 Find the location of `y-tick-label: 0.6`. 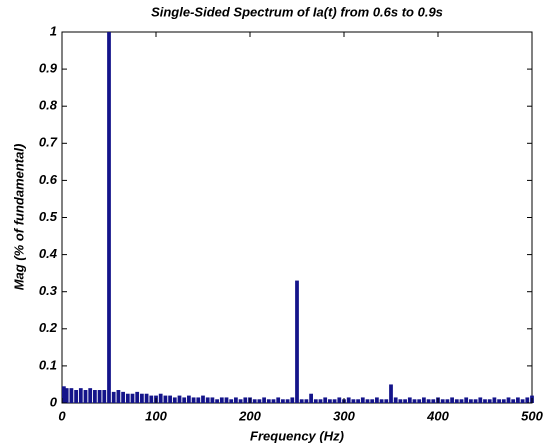

y-tick-label: 0.6 is located at coordinates (48, 179).